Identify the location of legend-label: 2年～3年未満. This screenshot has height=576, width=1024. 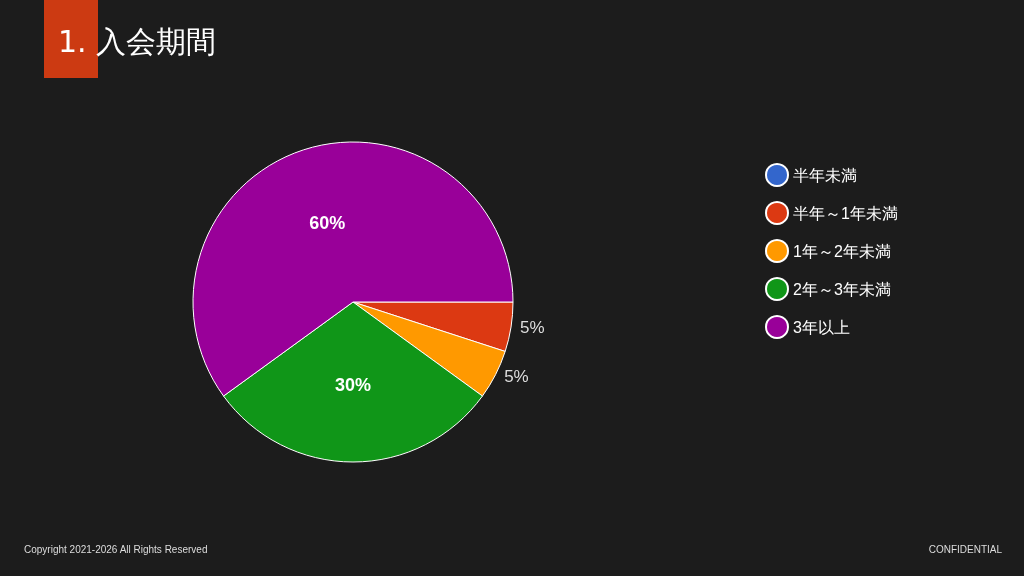
(842, 289).